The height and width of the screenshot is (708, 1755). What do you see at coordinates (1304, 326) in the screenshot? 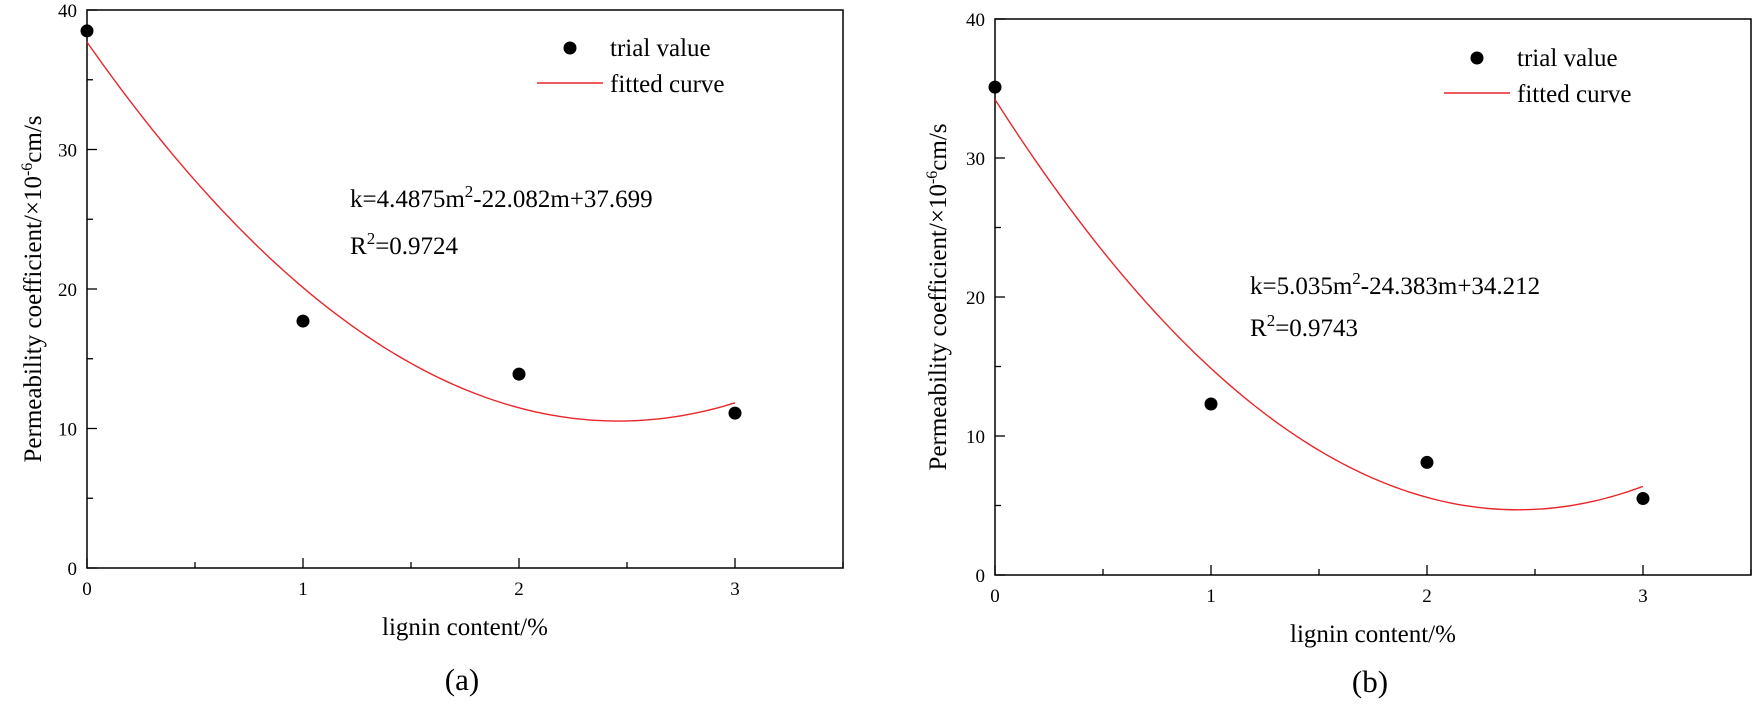
I see `r-squared-value: R2=0.9743` at bounding box center [1304, 326].